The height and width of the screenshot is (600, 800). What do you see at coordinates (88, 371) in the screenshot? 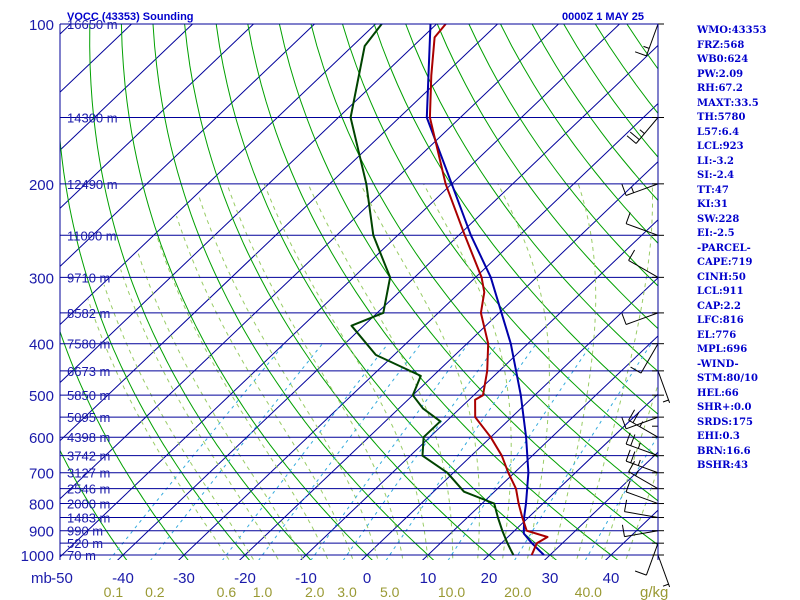
I see `height-level-label: 6673 m` at bounding box center [88, 371].